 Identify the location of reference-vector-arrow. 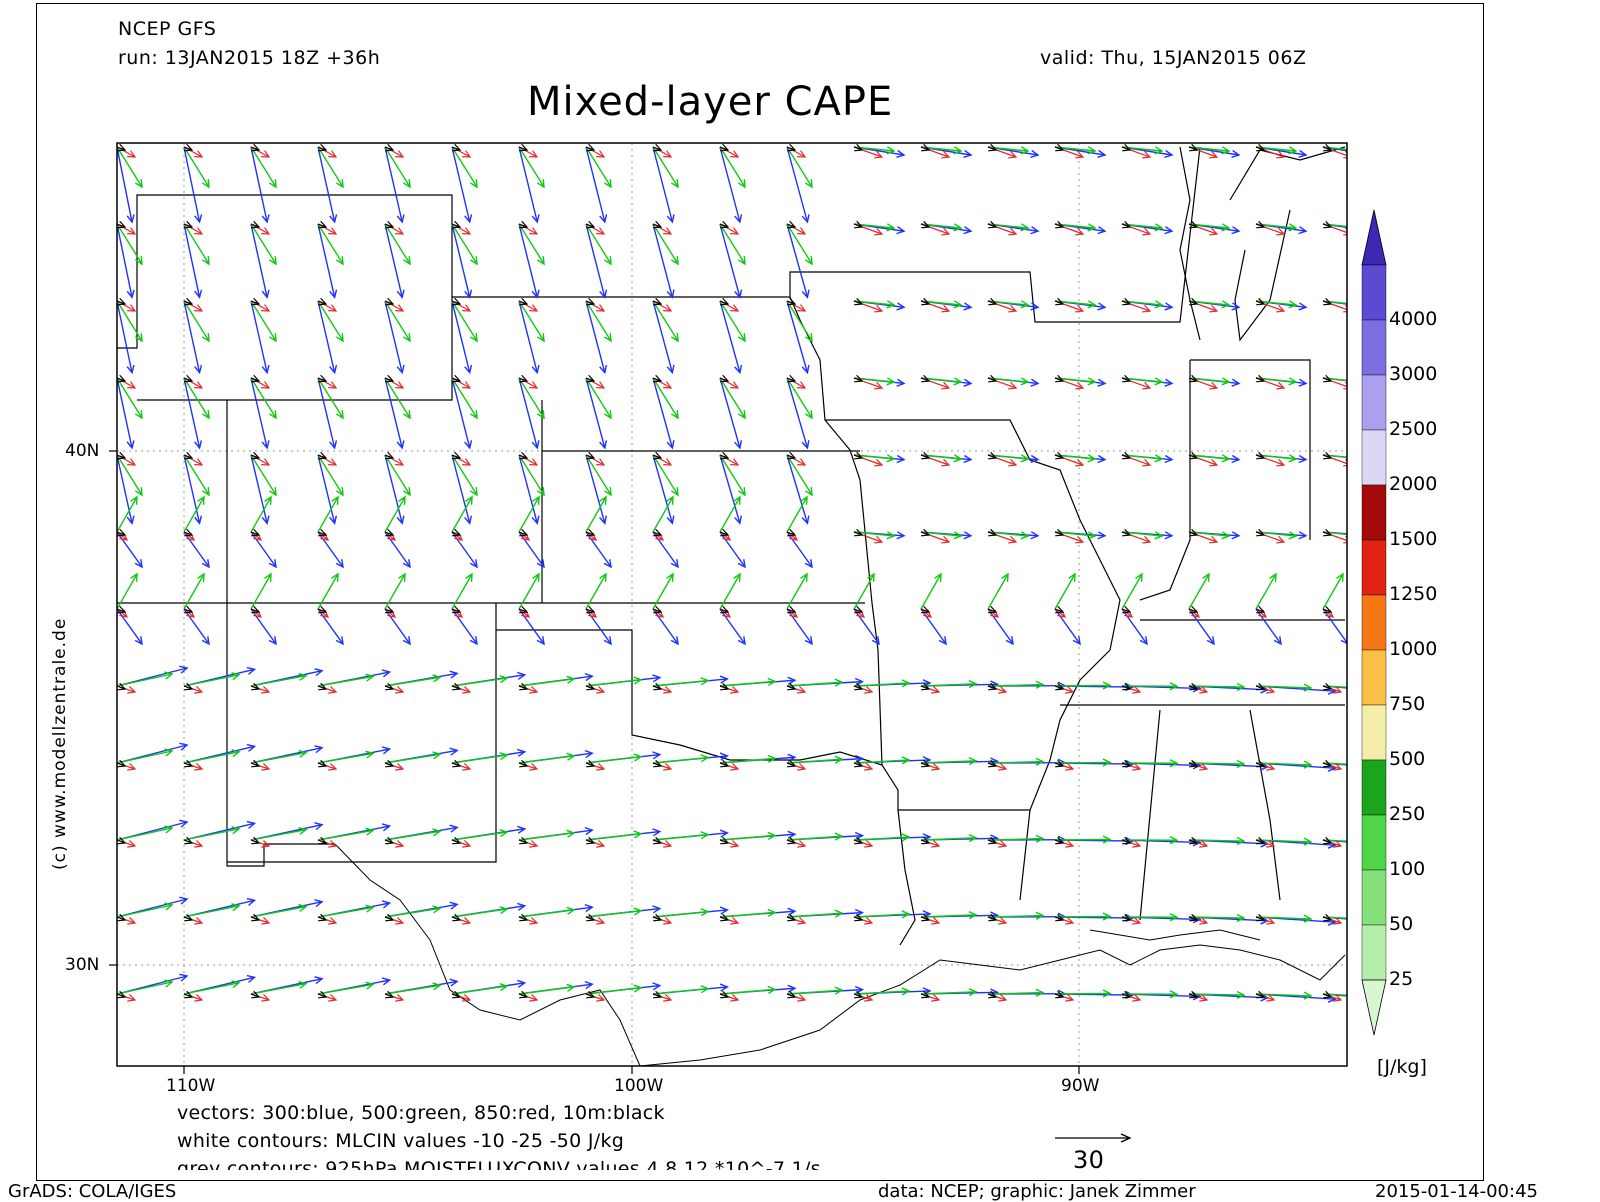
(1092, 1138).